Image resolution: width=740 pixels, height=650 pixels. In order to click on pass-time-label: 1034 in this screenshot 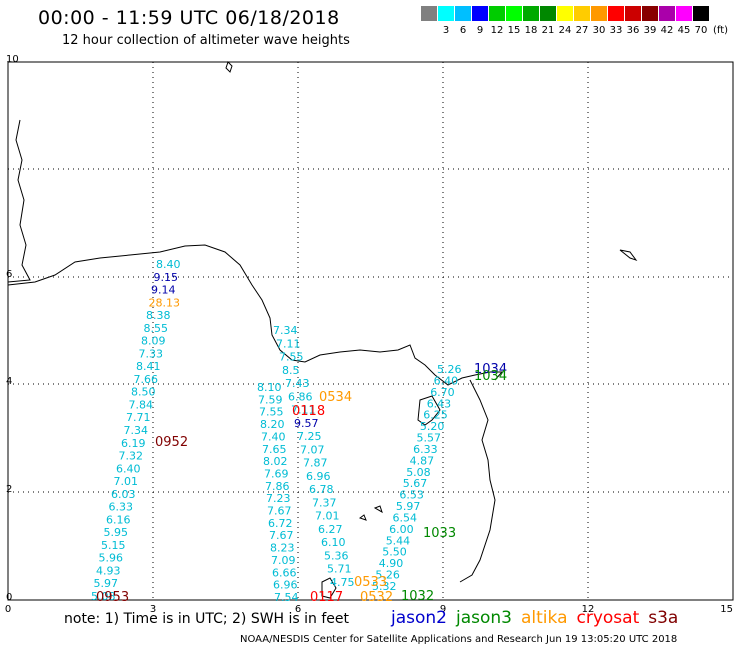, I will do `click(490, 369)`.